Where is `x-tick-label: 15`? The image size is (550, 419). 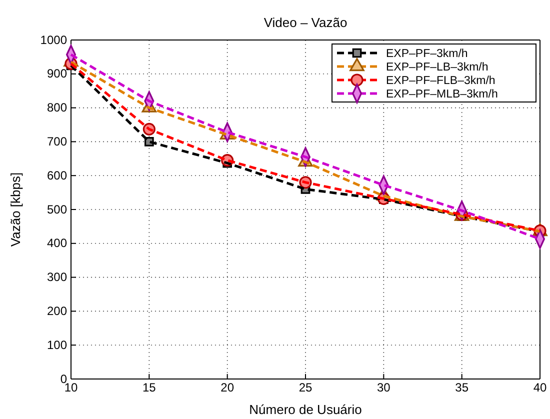 x-tick-label: 15 is located at coordinates (149, 387).